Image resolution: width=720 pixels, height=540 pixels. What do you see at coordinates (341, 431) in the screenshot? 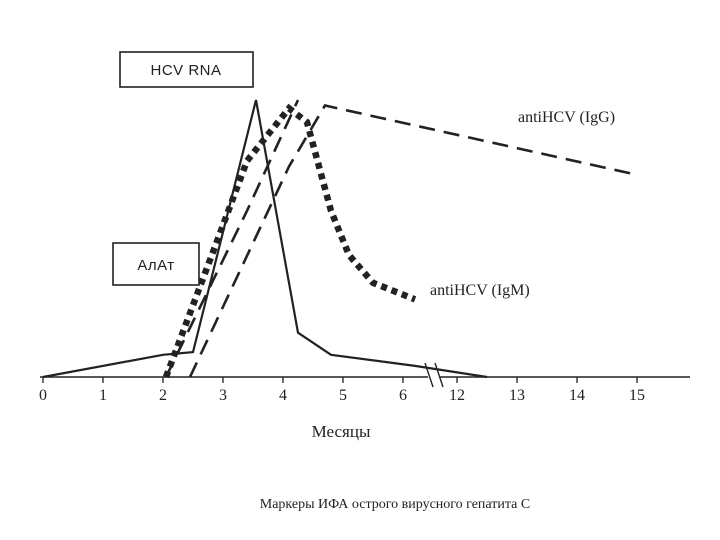
I see `x-axis-title: Месяцы` at bounding box center [341, 431].